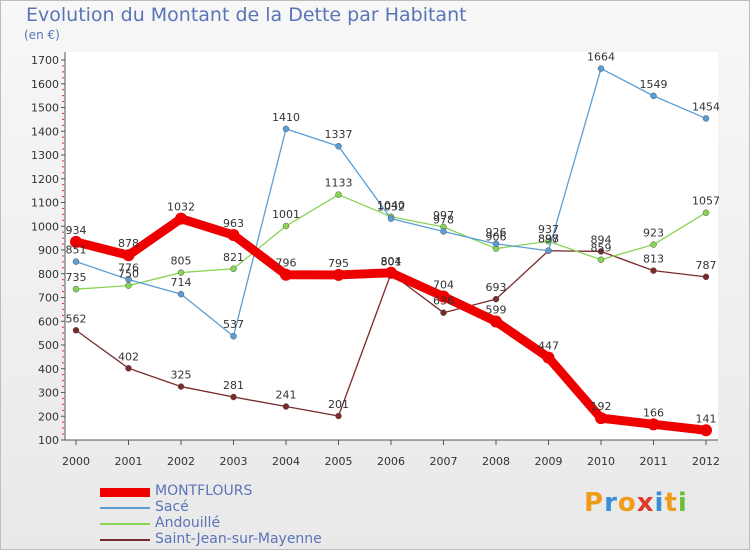 Image resolution: width=750 pixels, height=550 pixels. What do you see at coordinates (128, 274) in the screenshot?
I see `data-label: 750` at bounding box center [128, 274].